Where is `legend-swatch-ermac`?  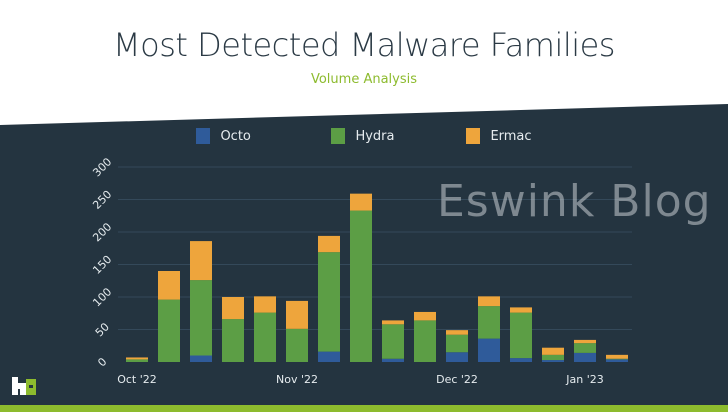
legend-swatch-ermac is located at coordinates (473, 136).